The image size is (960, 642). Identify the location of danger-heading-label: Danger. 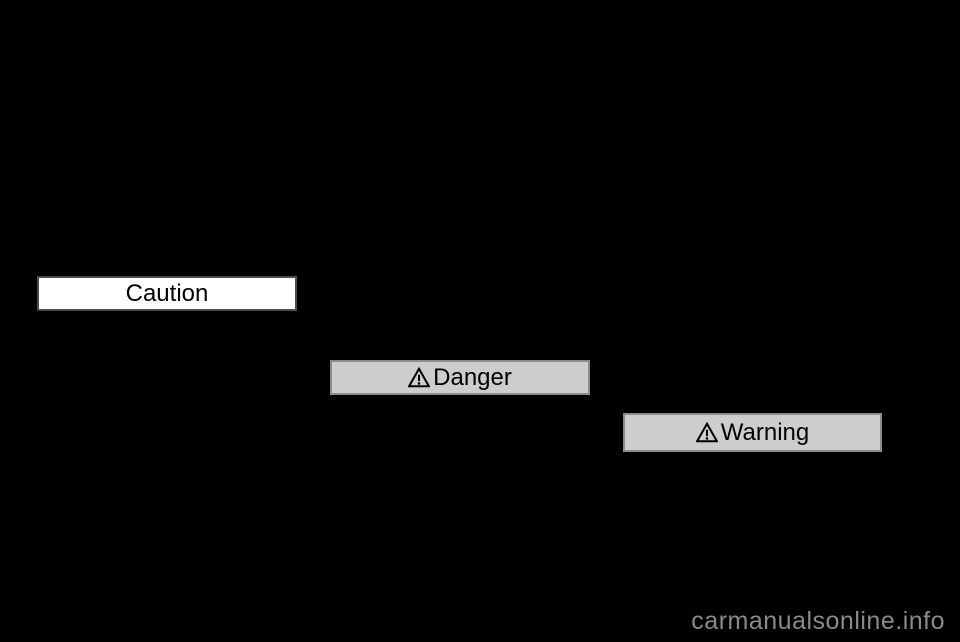
(472, 377).